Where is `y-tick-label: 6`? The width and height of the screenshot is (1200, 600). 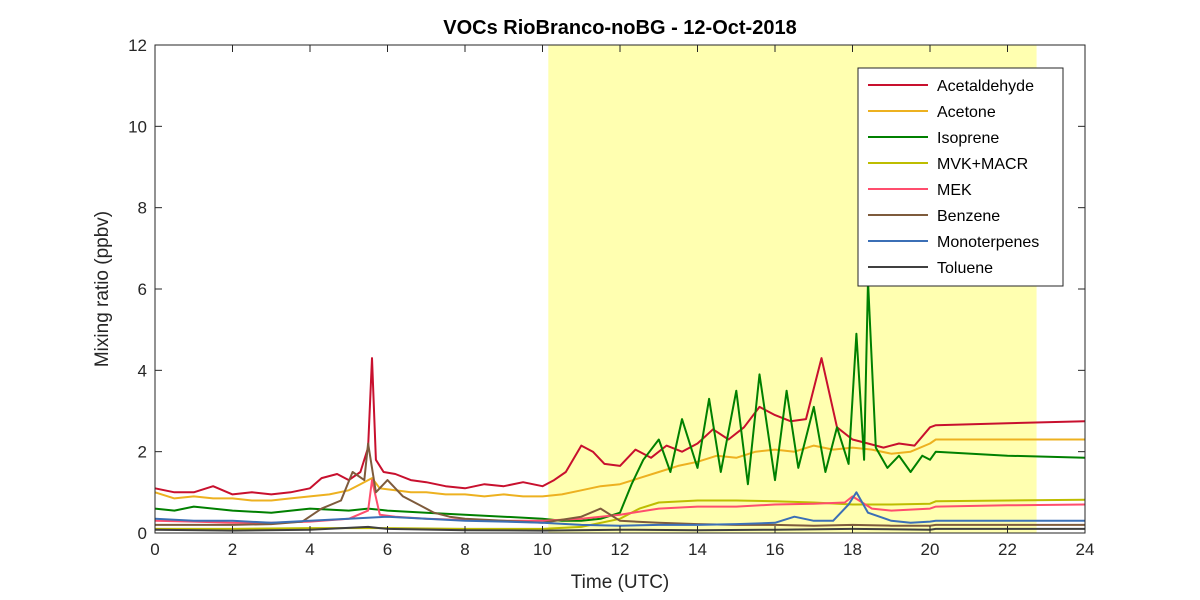 y-tick-label: 6 is located at coordinates (142, 289).